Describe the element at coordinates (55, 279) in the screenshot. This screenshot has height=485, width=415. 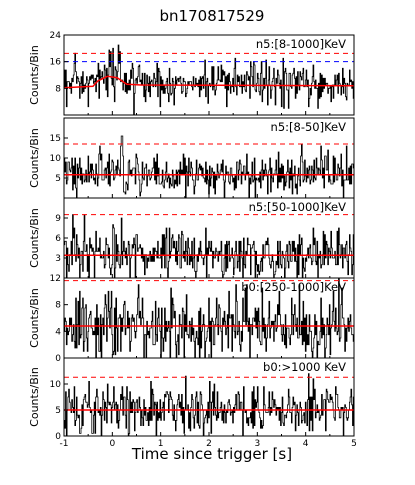
I see `y-tick-label-4-4: 12` at that location.